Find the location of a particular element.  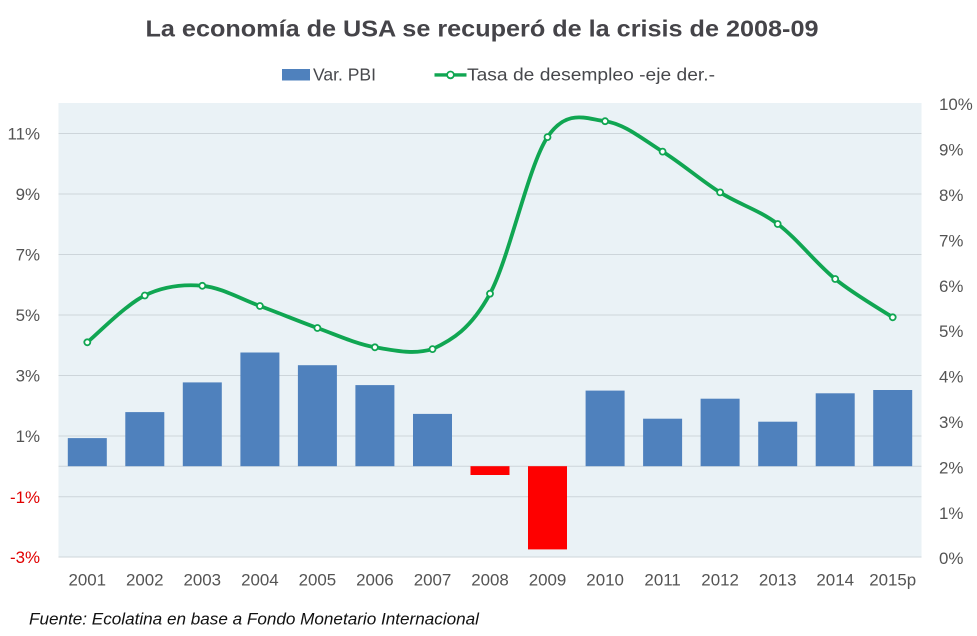

svg-text: -1% is located at coordinates (25, 497).